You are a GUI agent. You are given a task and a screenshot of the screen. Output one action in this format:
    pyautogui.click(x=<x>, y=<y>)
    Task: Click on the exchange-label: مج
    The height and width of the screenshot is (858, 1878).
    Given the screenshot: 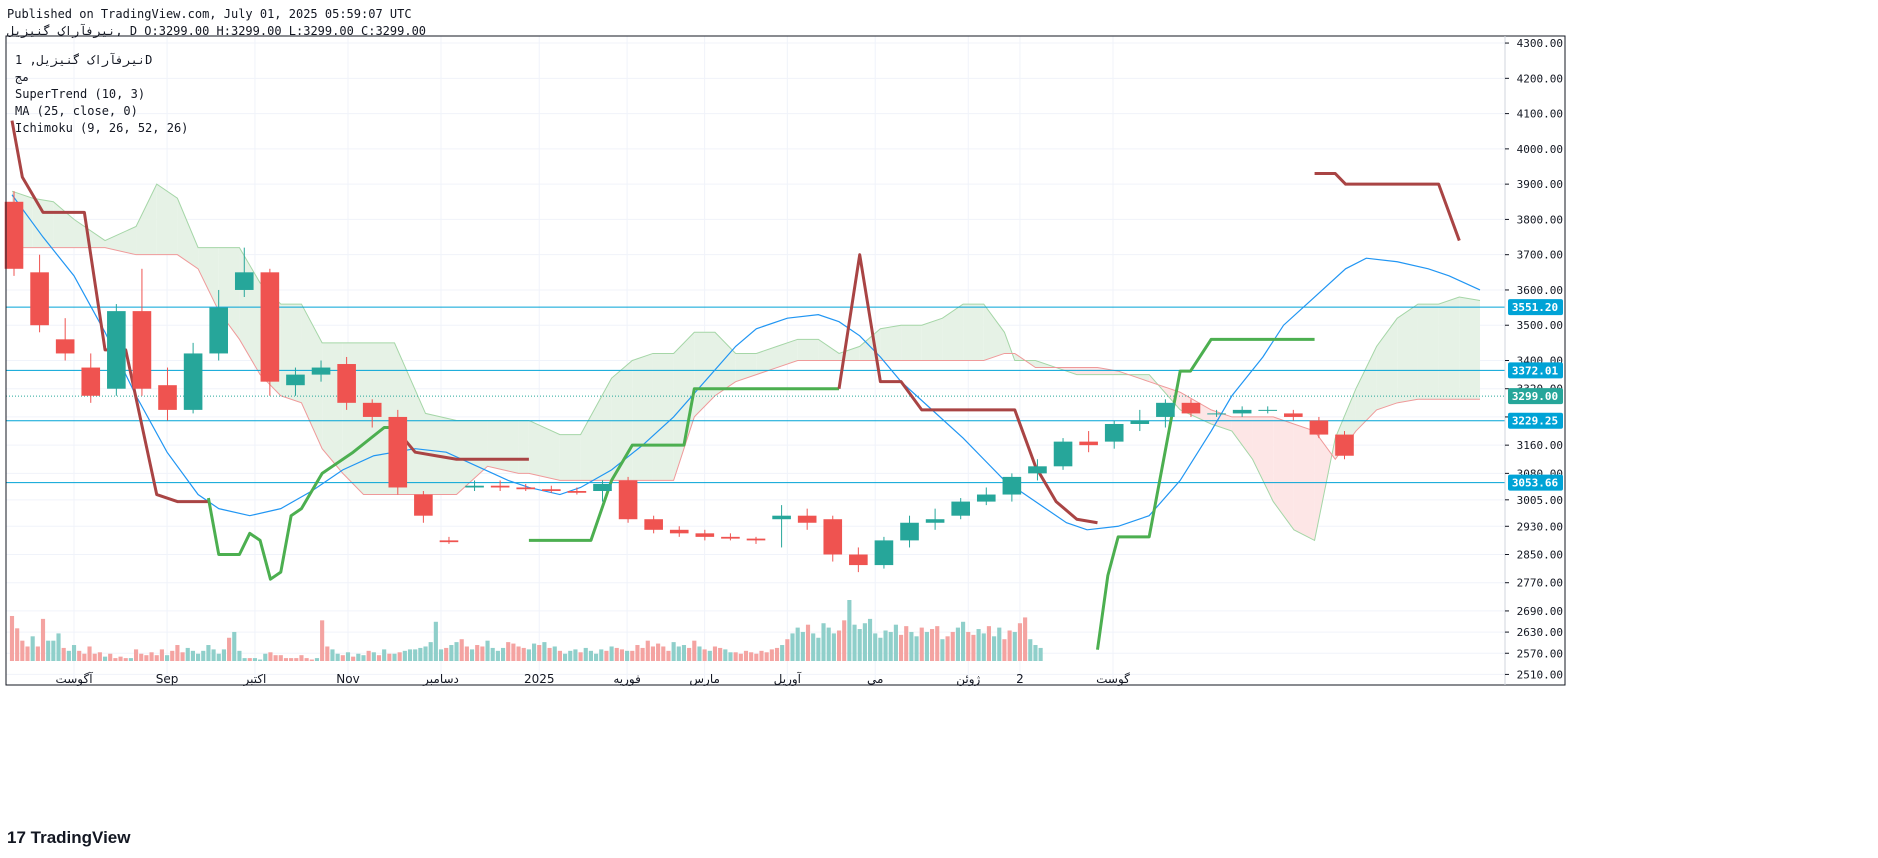 What is the action you would take?
    pyautogui.click(x=22, y=77)
    